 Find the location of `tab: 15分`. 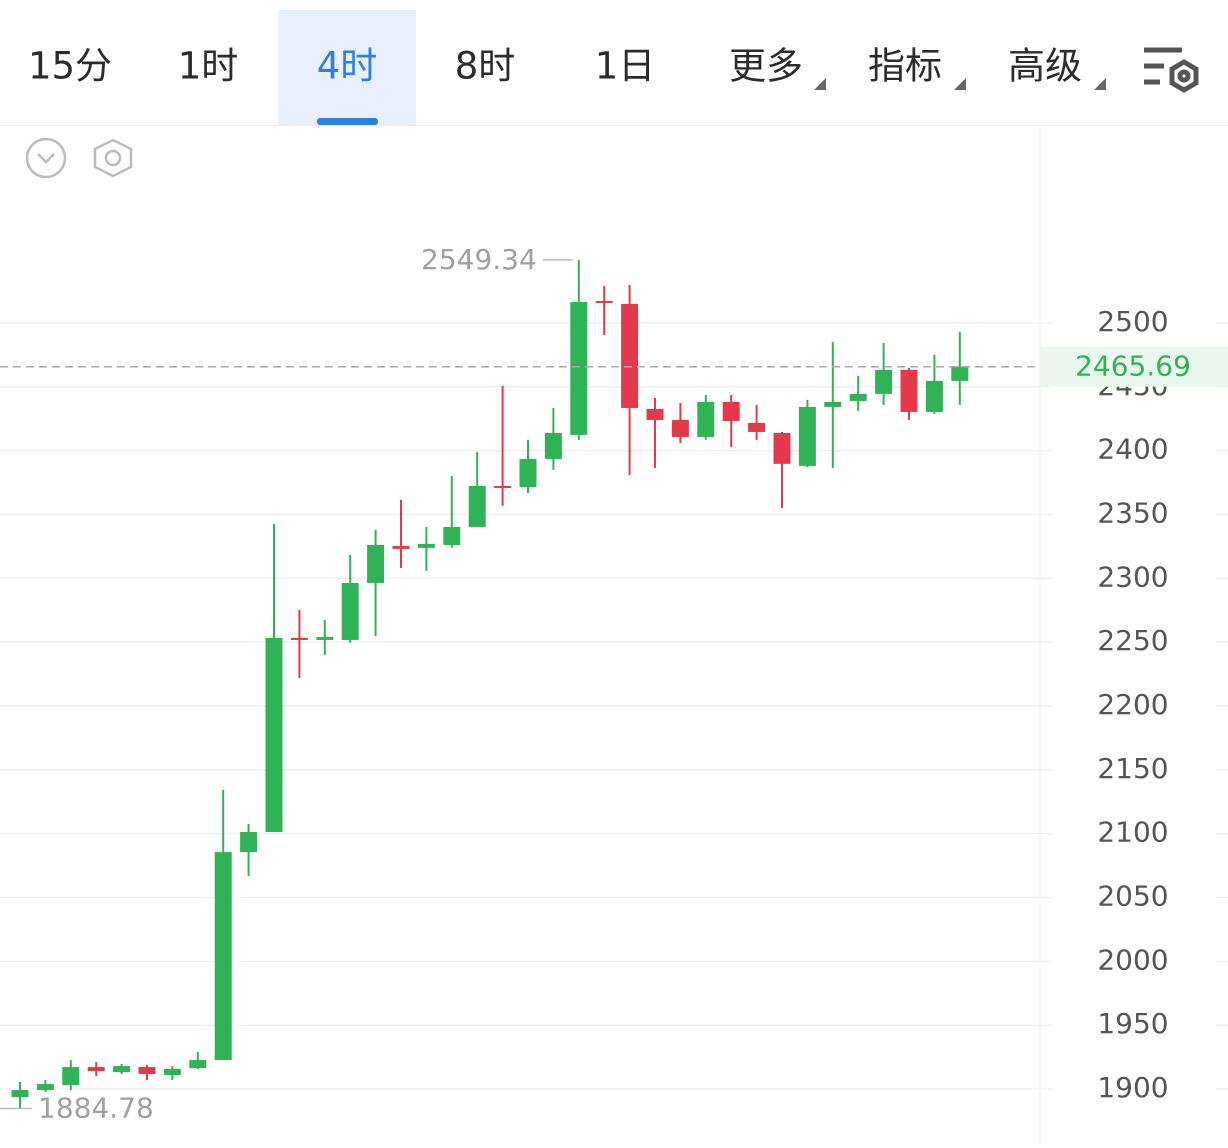

tab: 15分 is located at coordinates (70, 66).